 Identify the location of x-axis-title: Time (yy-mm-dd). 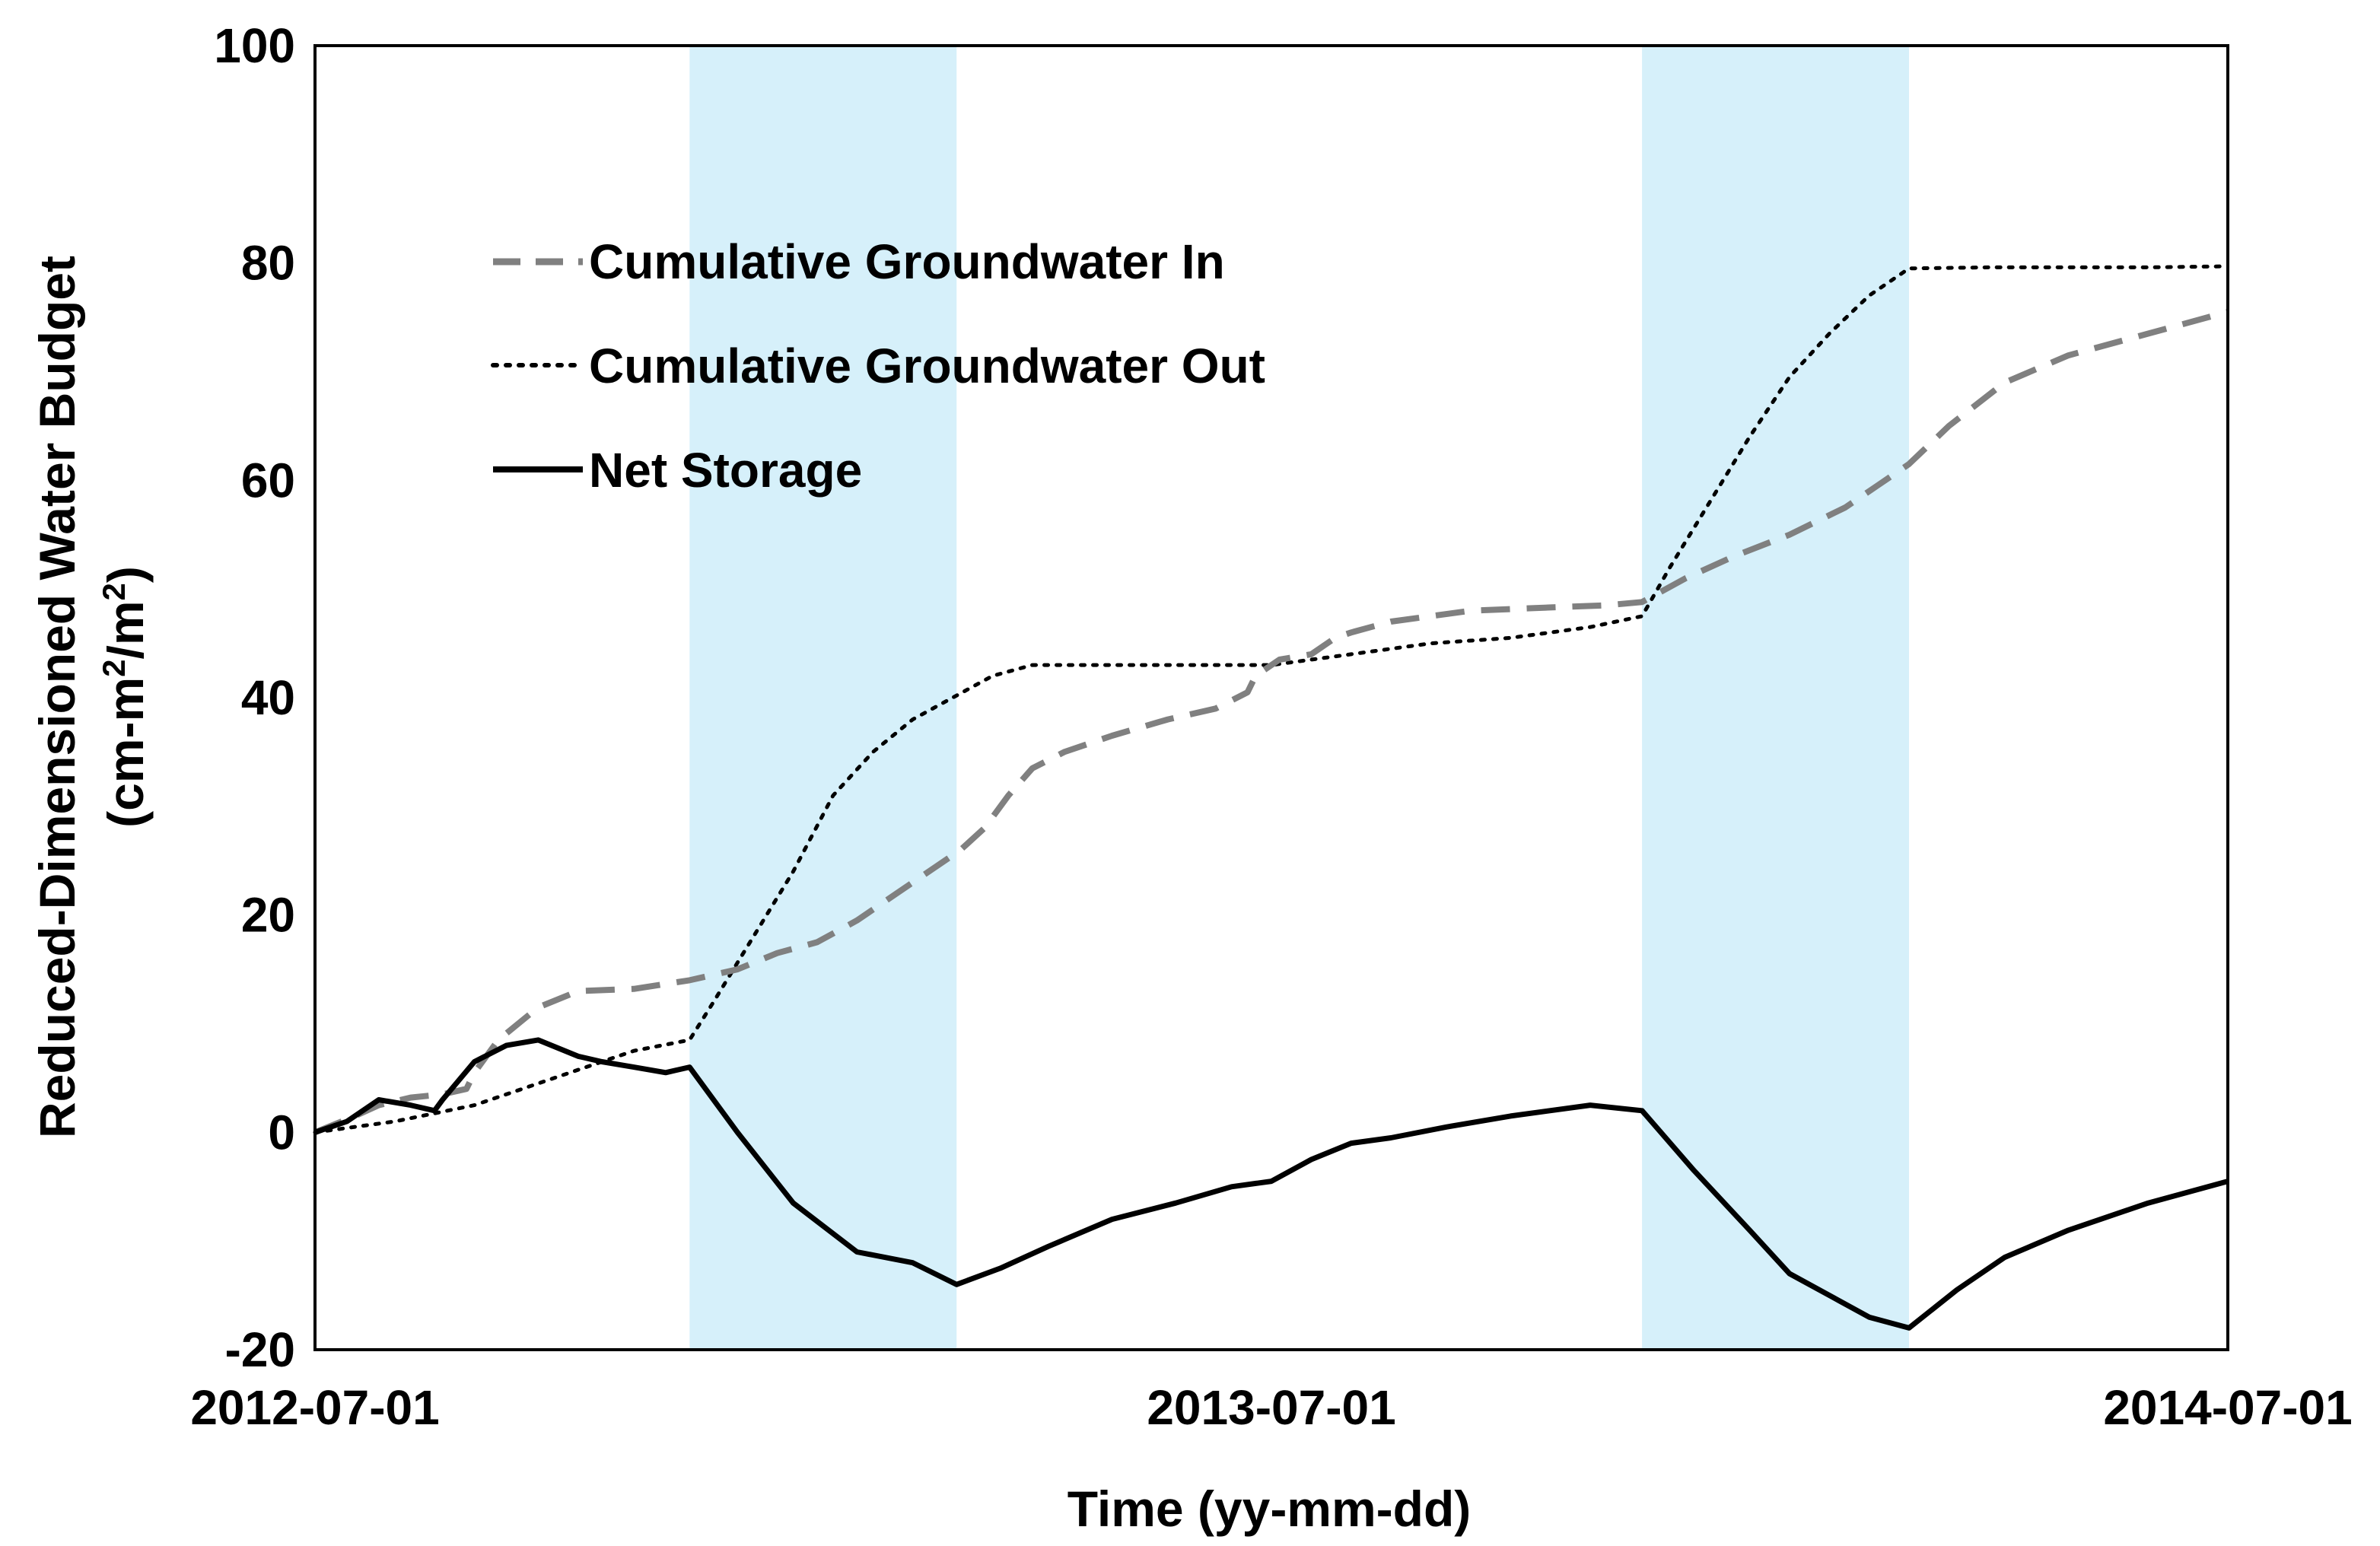
(1270, 1509).